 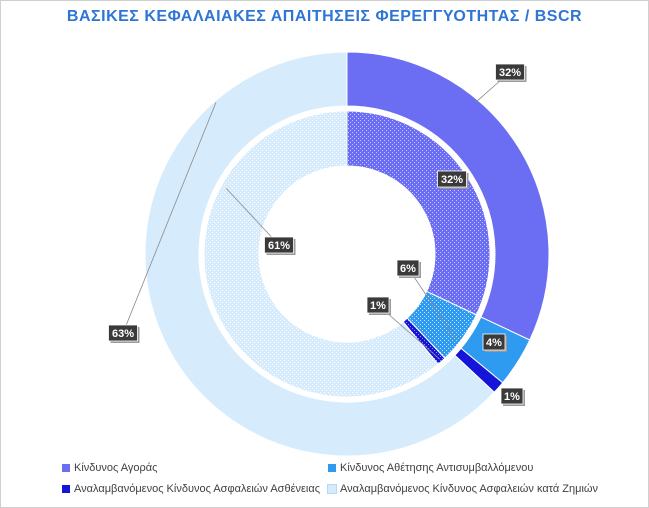 I want to click on label-outer-market: 32%, so click(x=511, y=72).